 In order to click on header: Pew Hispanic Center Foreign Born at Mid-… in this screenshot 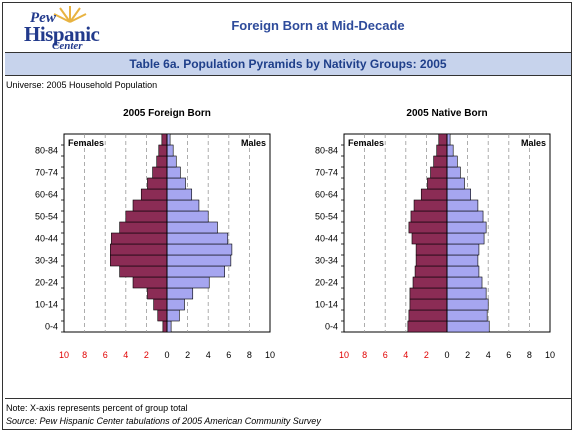, I will do `click(288, 26)`.